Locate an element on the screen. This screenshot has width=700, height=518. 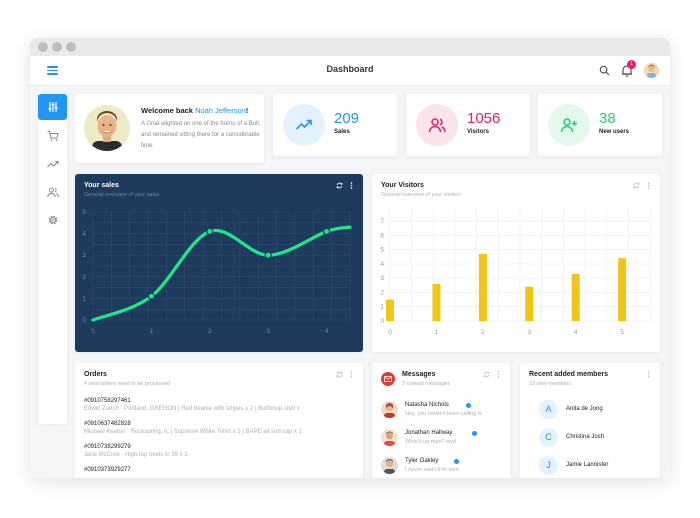
member-name: Jamie Lannister is located at coordinates (587, 465).